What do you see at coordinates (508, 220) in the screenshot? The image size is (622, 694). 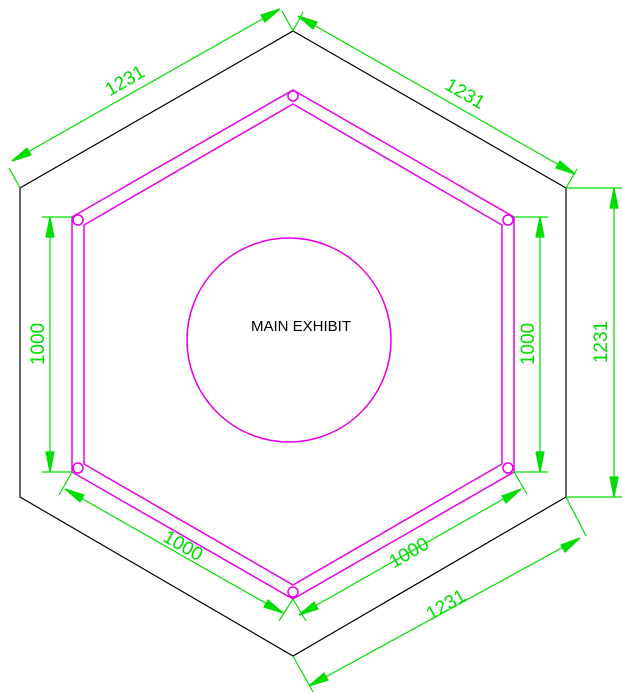 I see `corner-post-top-right` at bounding box center [508, 220].